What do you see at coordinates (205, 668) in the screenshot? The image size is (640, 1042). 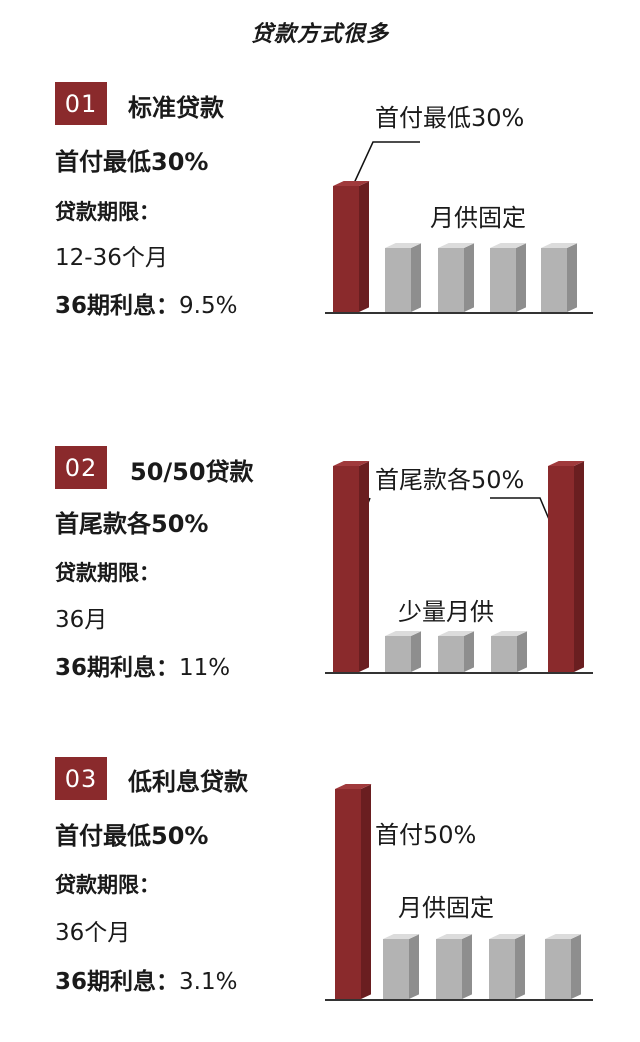 I see `interest-rate-value: 11%` at bounding box center [205, 668].